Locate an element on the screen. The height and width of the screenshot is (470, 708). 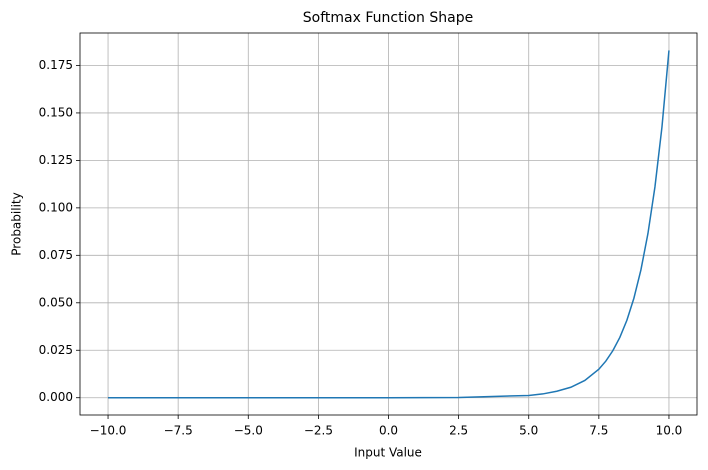
x-tick-label: −10.0 is located at coordinates (108, 431).